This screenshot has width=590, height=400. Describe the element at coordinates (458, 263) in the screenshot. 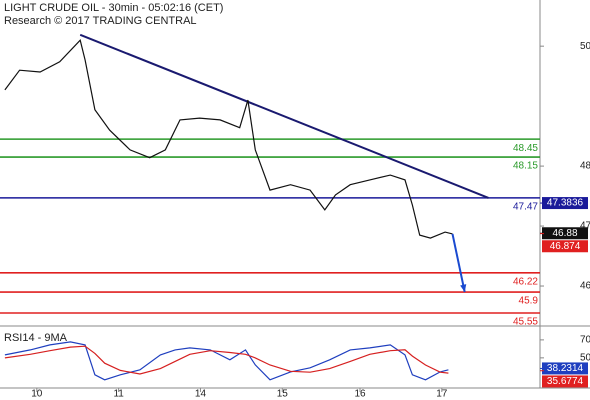

I see `forecast-arrow` at that location.